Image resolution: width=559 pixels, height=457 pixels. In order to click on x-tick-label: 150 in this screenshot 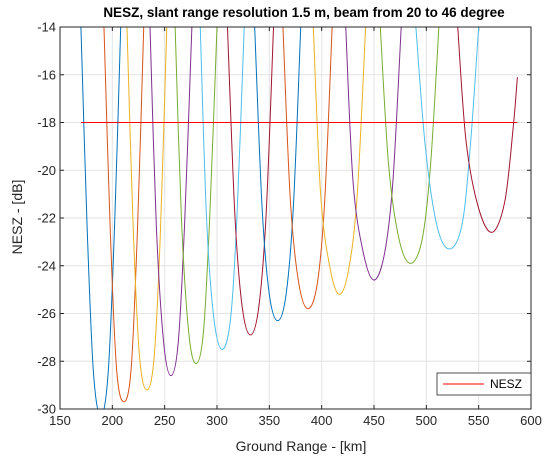, I will do `click(60, 420)`.